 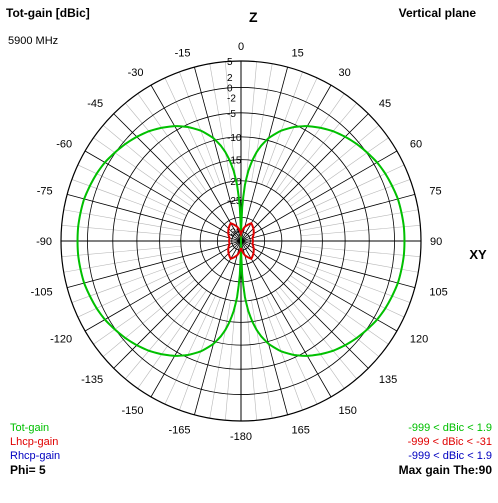 What do you see at coordinates (435, 192) in the screenshot?
I see `angle-tick-label: 75` at bounding box center [435, 192].